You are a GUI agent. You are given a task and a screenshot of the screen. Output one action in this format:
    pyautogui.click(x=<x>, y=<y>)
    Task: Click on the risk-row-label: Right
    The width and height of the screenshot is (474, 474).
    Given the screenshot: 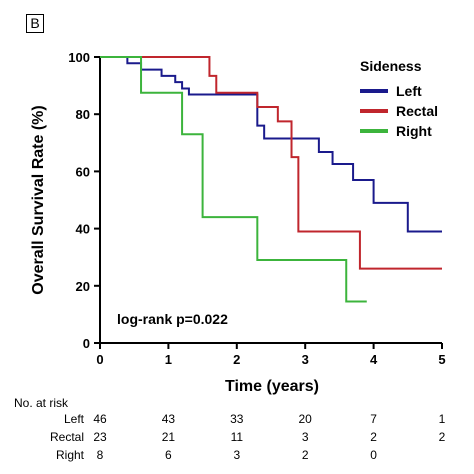 What is the action you would take?
    pyautogui.click(x=69, y=455)
    